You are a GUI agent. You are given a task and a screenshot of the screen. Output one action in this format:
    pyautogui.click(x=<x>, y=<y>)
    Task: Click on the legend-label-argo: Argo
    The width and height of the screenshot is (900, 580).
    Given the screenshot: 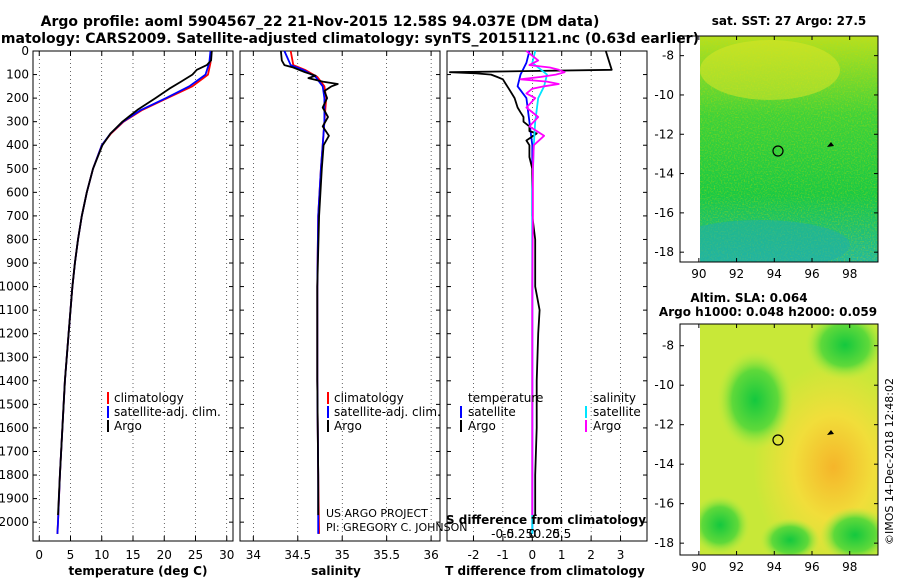 What is the action you would take?
    pyautogui.click(x=348, y=426)
    